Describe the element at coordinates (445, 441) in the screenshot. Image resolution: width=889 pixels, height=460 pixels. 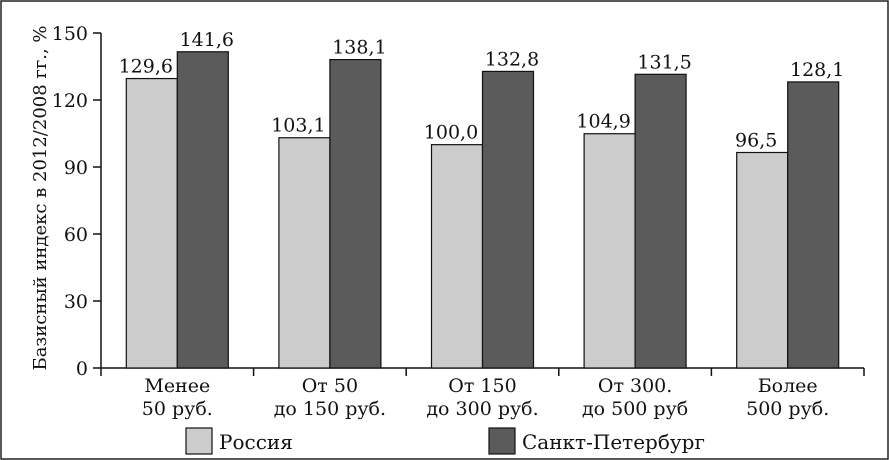
I see `legend: Россия Санкт-Петербург` at that location.